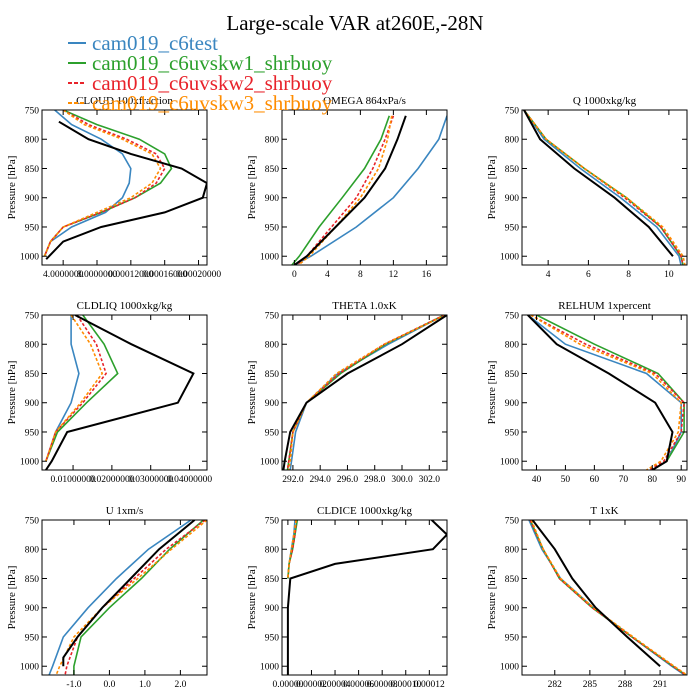  I want to click on x-tick-label: 0.00006, so click(358, 685).